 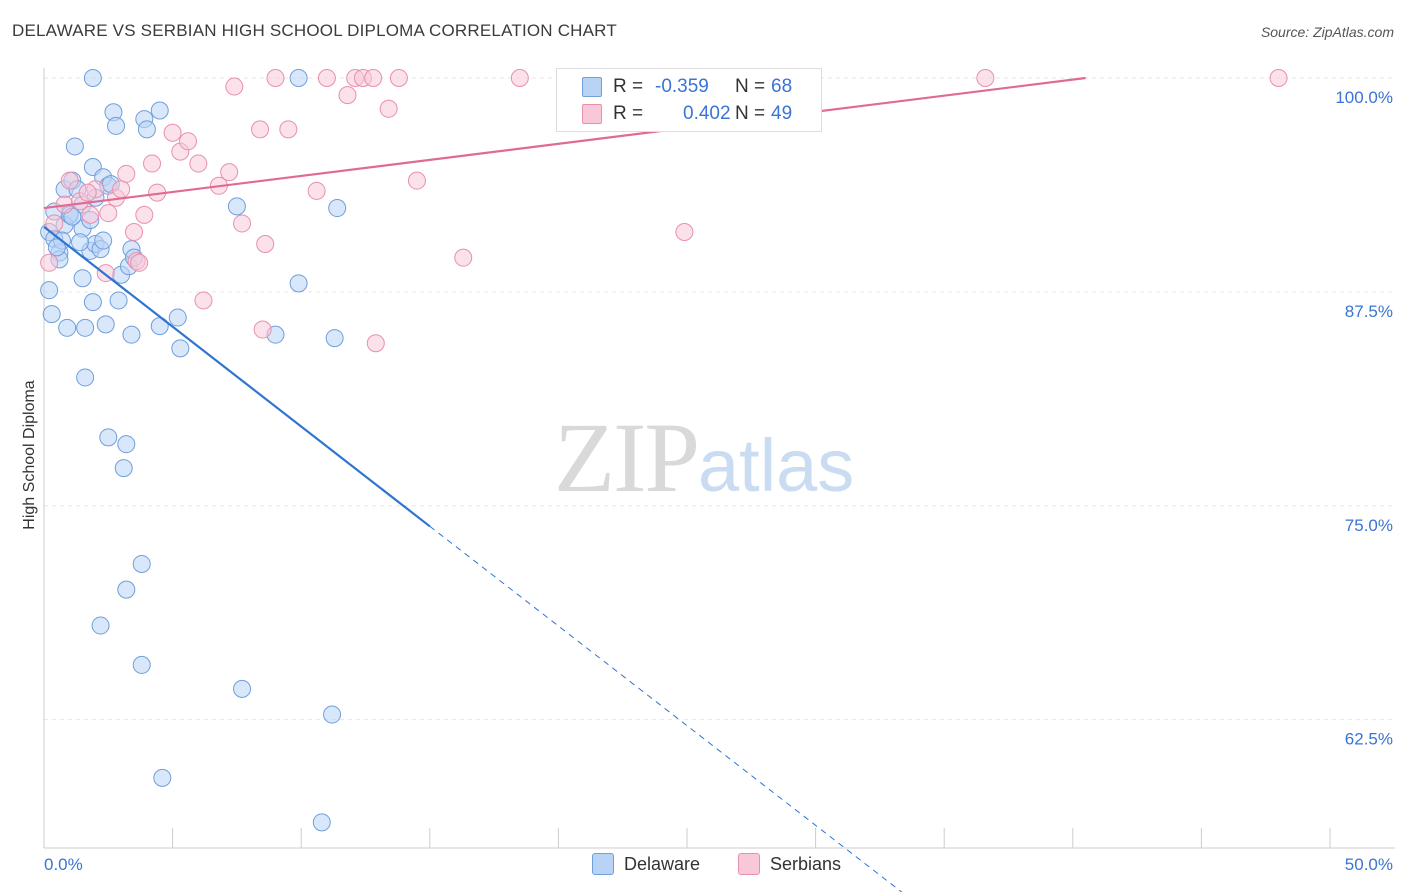 I want to click on bottom-legend-swatch-serbians, so click(x=749, y=864).